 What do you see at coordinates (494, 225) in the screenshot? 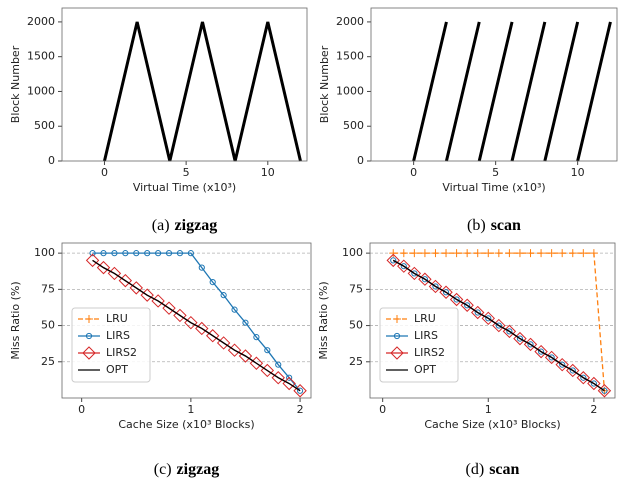
I see `caption: (b) scan` at bounding box center [494, 225].